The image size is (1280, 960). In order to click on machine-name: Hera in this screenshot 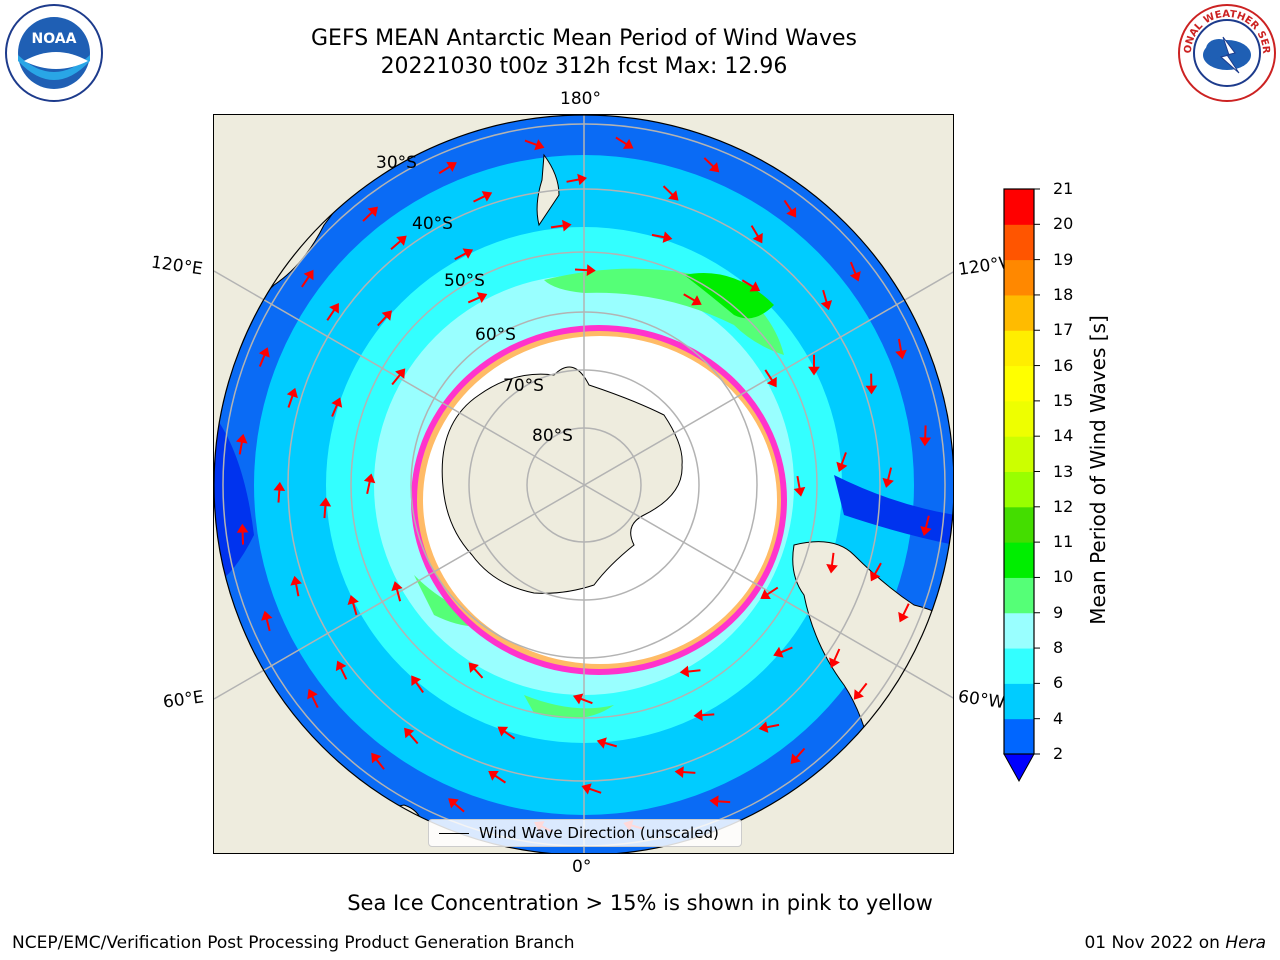, I will do `click(1245, 943)`.